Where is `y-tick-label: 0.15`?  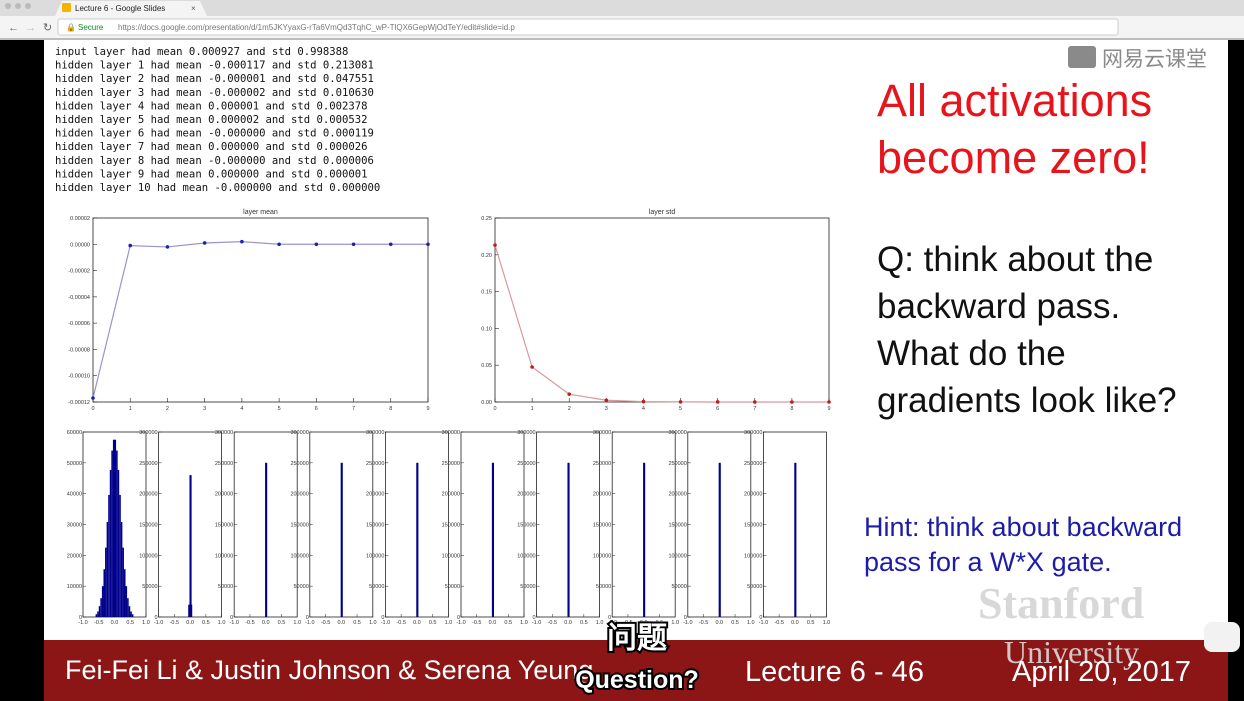 y-tick-label: 0.15 is located at coordinates (486, 293).